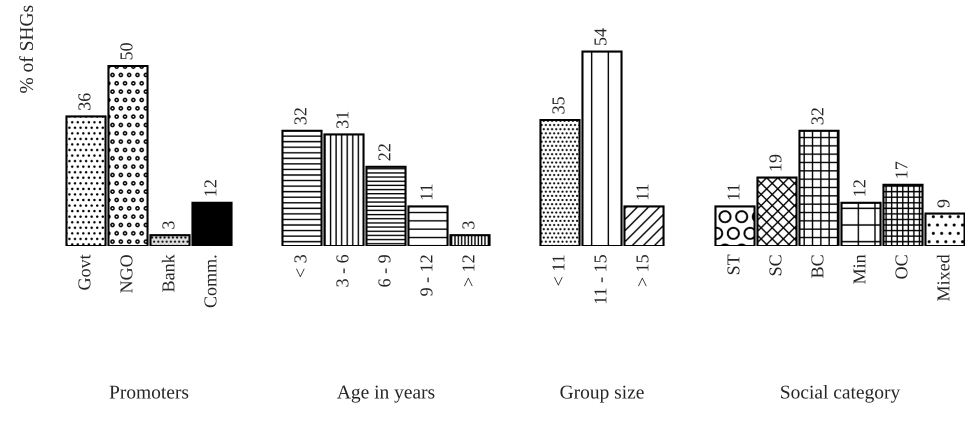 This screenshot has height=423, width=965. What do you see at coordinates (149, 392) in the screenshot?
I see `x-axis-title: Promoters` at bounding box center [149, 392].